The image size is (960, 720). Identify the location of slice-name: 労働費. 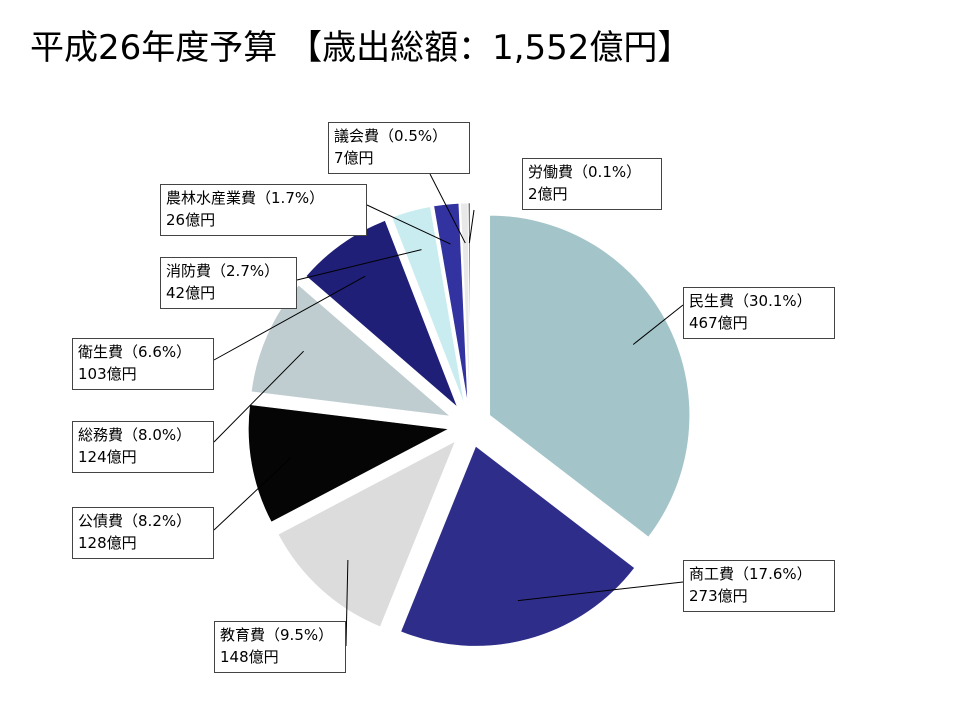
(551, 172).